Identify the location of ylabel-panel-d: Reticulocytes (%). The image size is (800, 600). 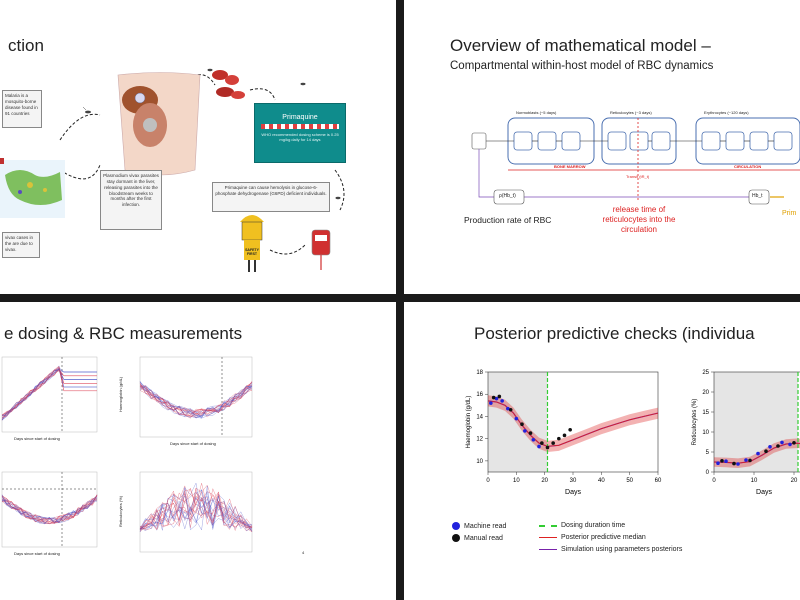
(120, 511).